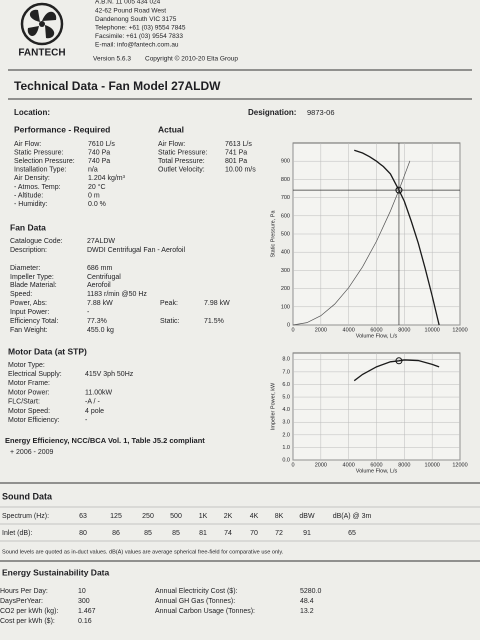 The width and height of the screenshot is (480, 640). I want to click on field-label: Peak:, so click(169, 303).